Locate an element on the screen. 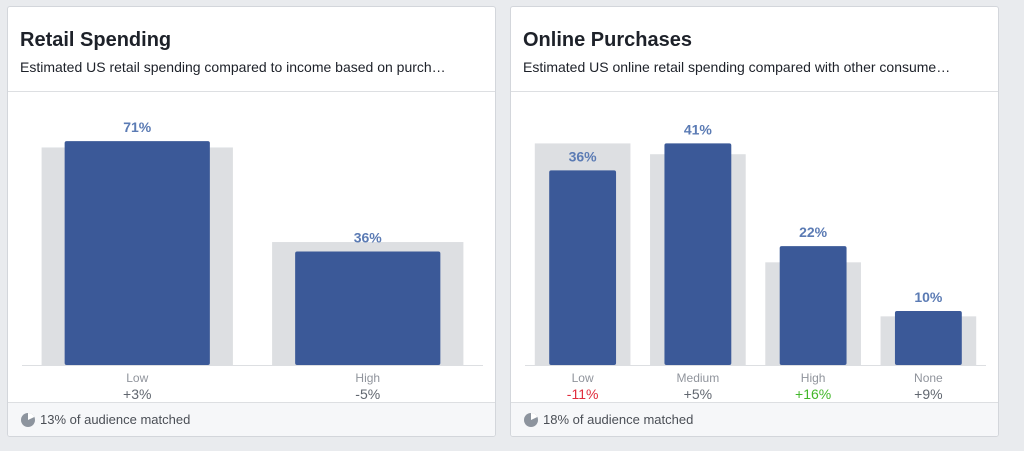 The image size is (1024, 451). delta-label: -11% is located at coordinates (583, 394).